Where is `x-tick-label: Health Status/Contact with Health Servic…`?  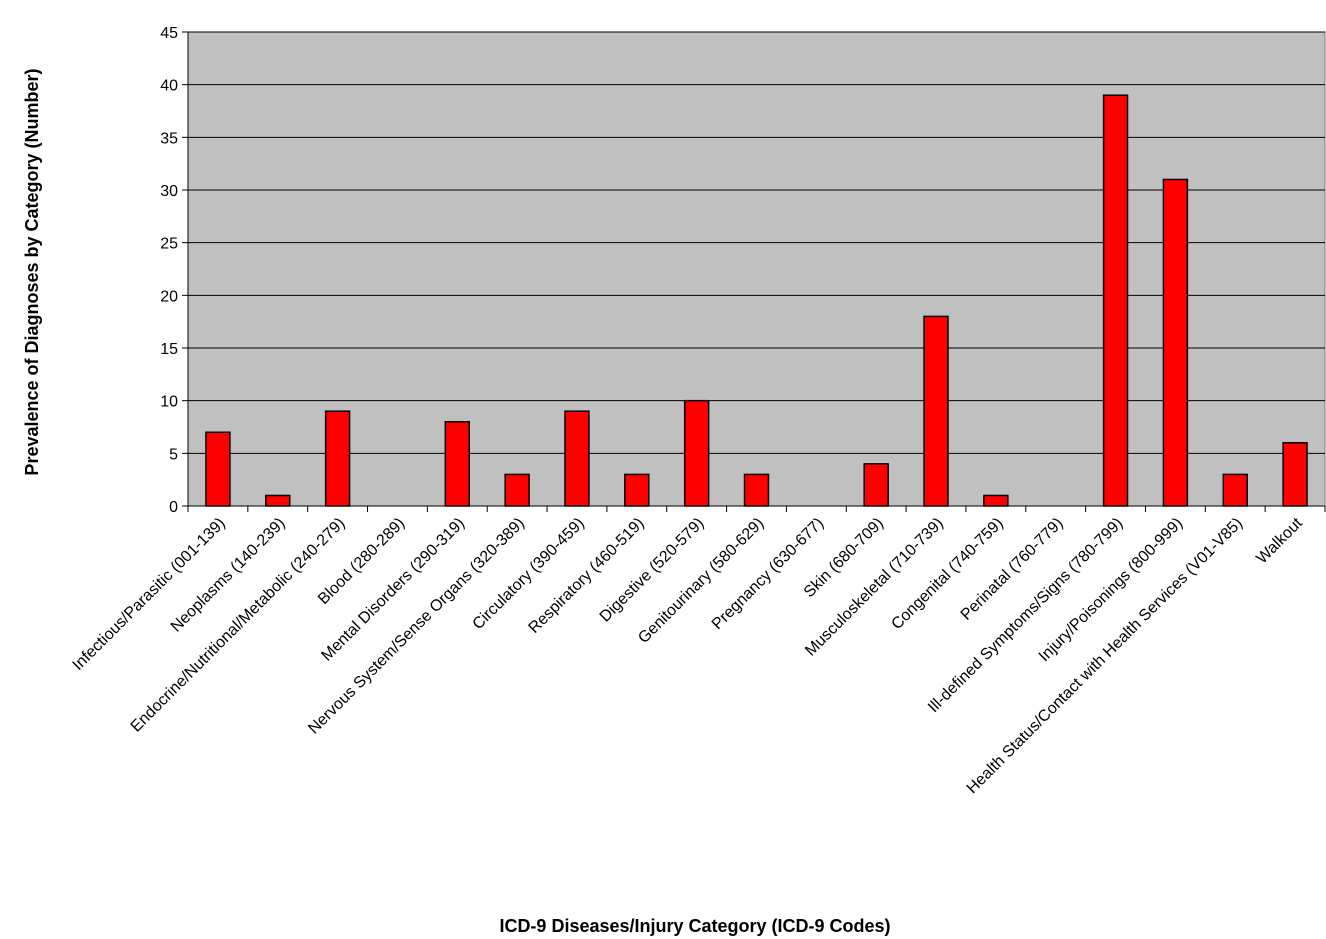
x-tick-label: Health Status/Contact with Health Servic… is located at coordinates (1105, 656).